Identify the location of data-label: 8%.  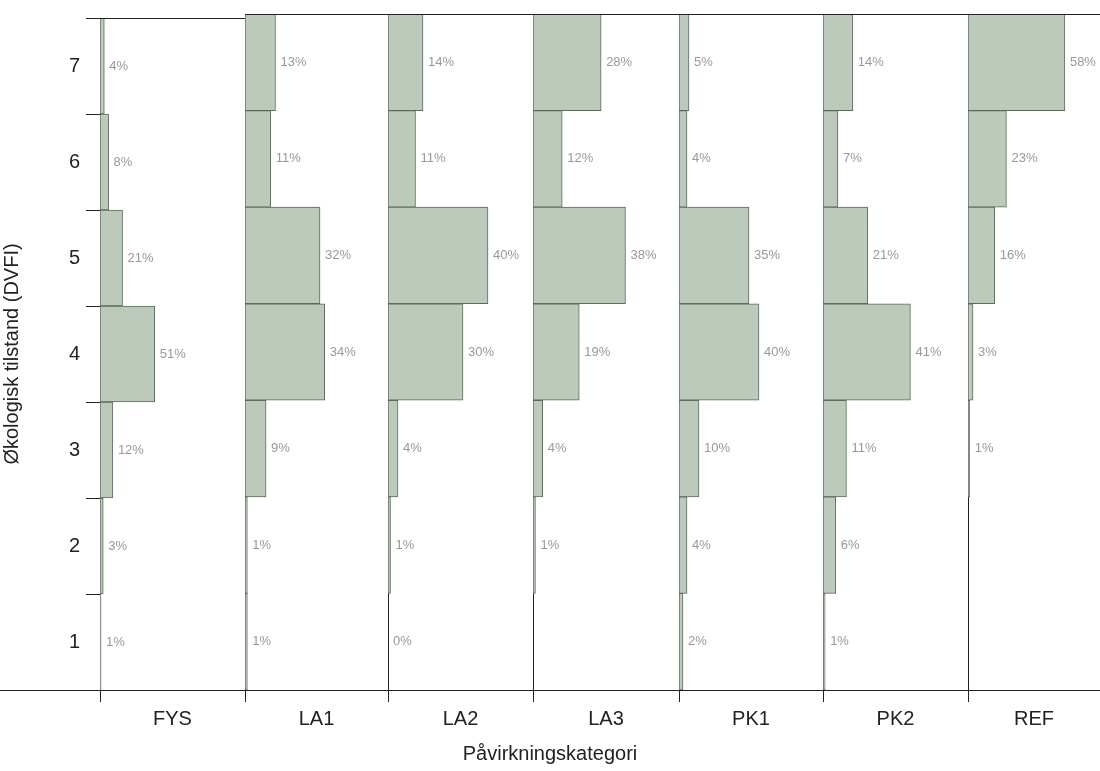
(123, 161).